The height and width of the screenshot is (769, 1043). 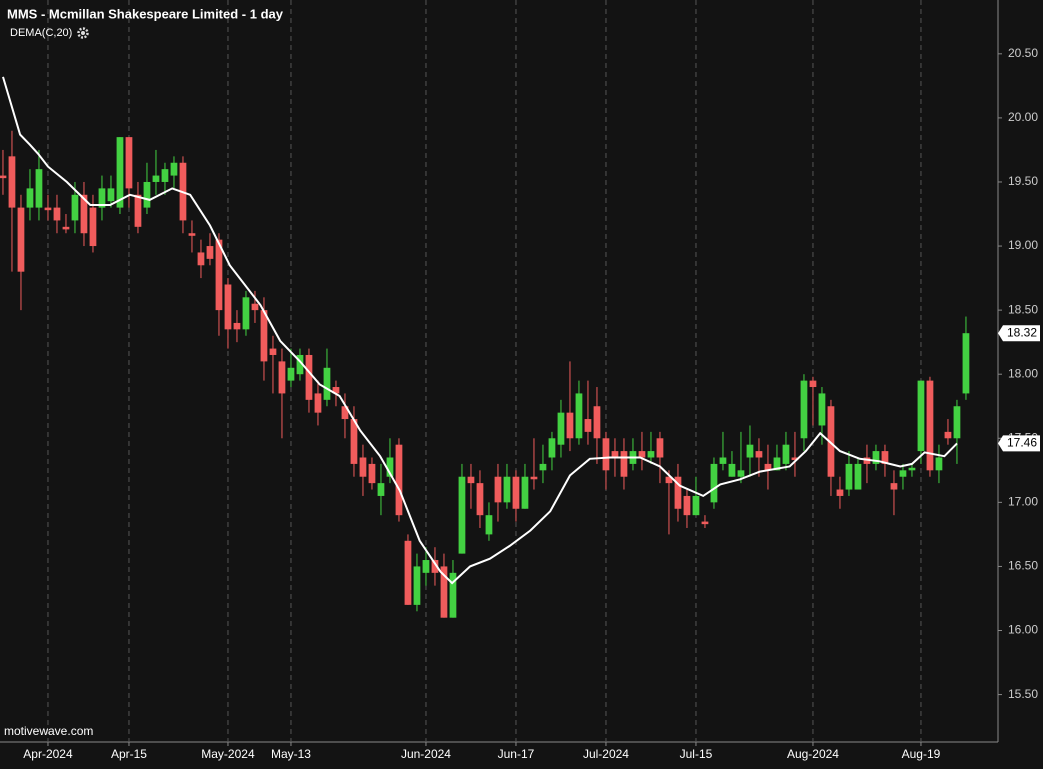 What do you see at coordinates (228, 754) in the screenshot?
I see `x-tick-label: May-2024` at bounding box center [228, 754].